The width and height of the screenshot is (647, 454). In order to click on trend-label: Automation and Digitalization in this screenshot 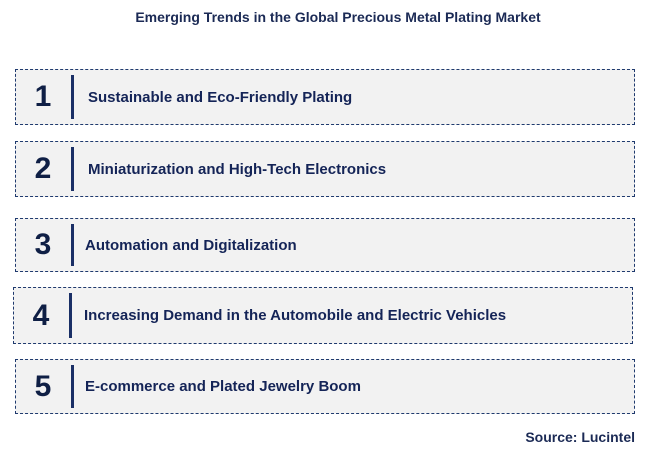, I will do `click(191, 245)`.